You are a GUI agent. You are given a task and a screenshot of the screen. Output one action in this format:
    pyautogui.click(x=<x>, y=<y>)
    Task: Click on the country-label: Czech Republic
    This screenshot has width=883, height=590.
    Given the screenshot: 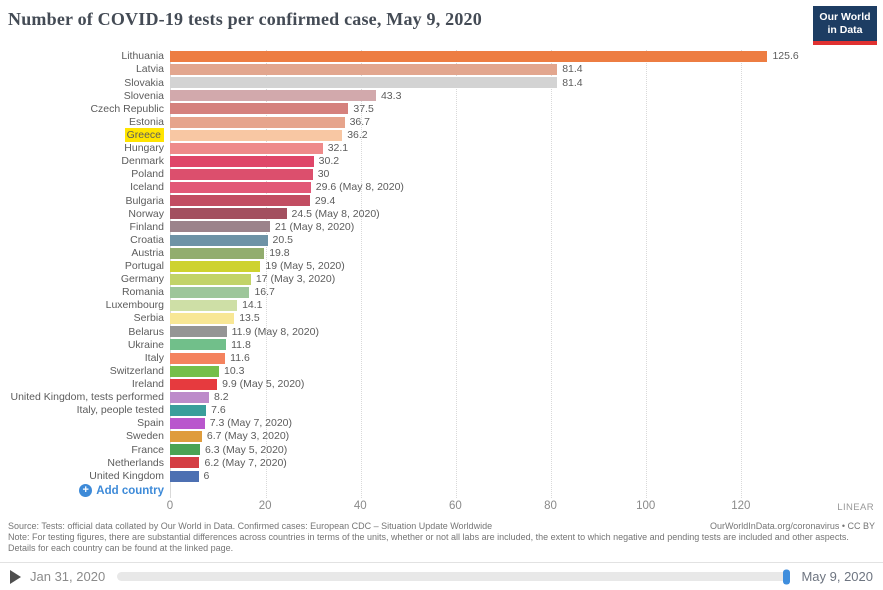 What is the action you would take?
    pyautogui.click(x=127, y=108)
    